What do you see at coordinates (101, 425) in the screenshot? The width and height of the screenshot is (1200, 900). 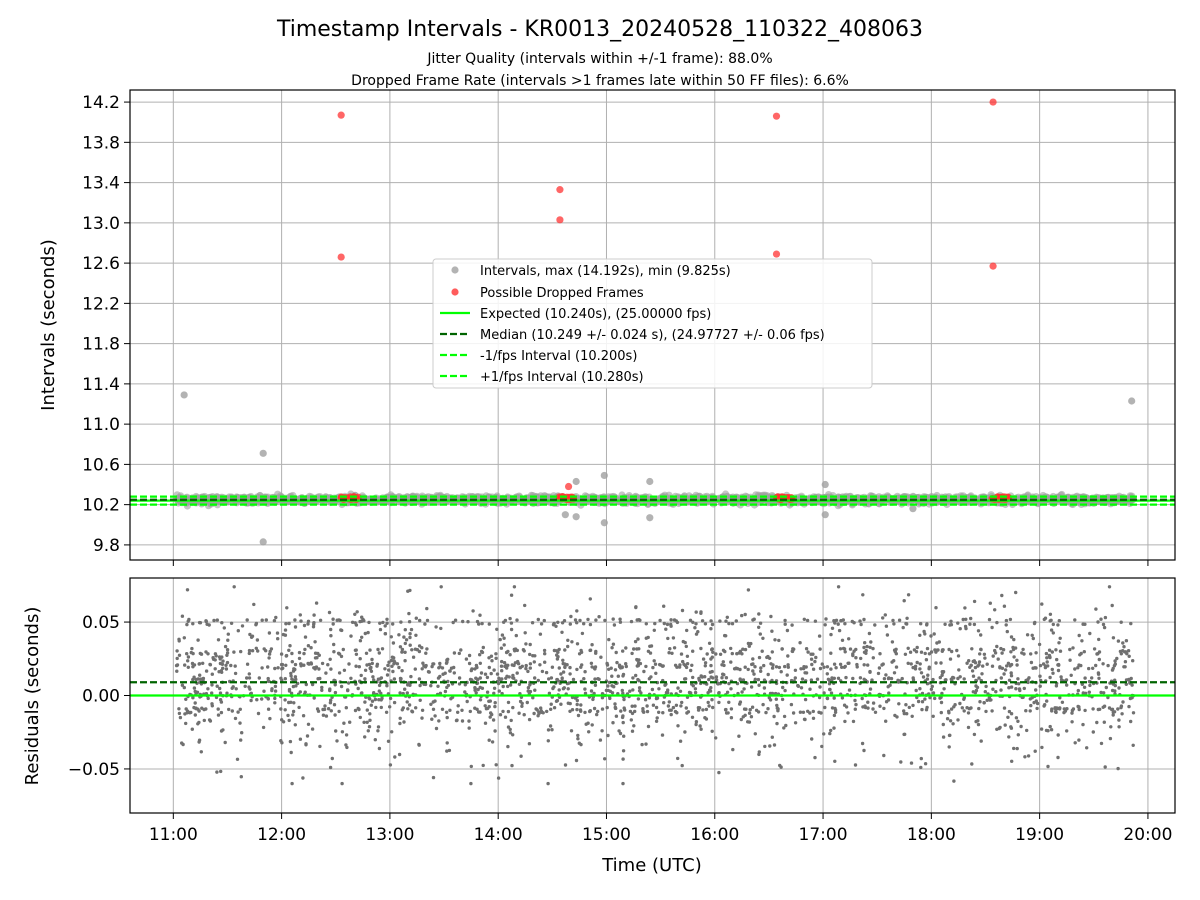 I see `intervals-y-tick-label: 11.0` at bounding box center [101, 425].